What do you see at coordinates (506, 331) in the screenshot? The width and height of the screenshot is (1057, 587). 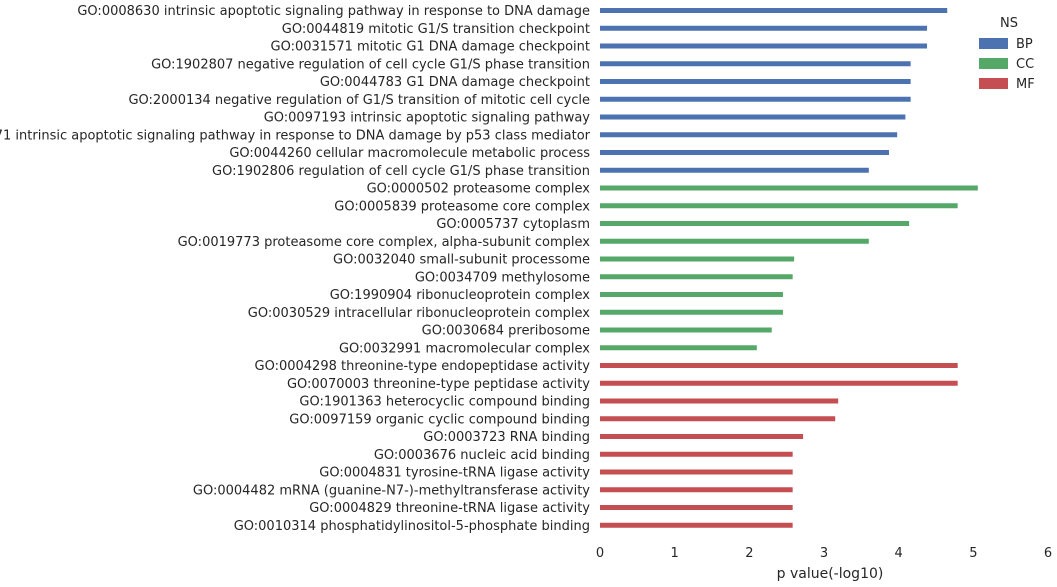 I see `category-label: GO:0030684 preribosome` at bounding box center [506, 331].